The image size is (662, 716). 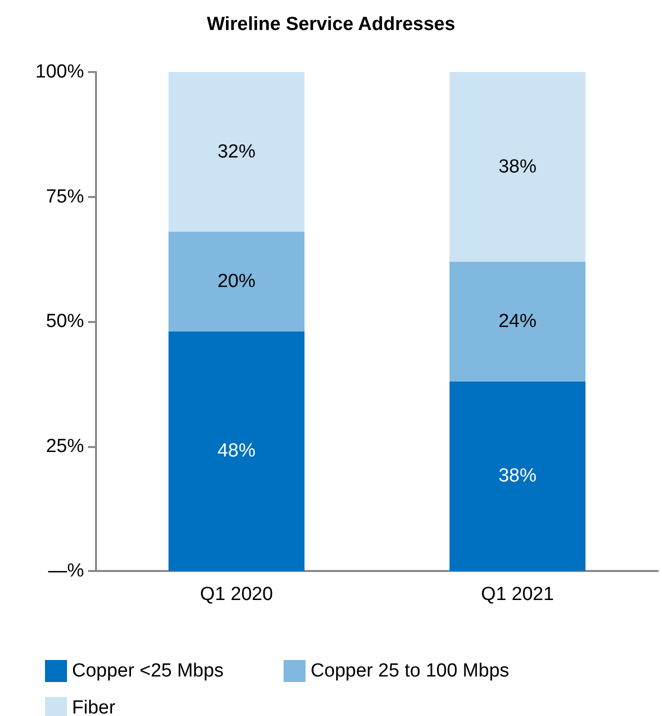 I want to click on legend-label: Copper <25 Mbps, so click(x=148, y=671).